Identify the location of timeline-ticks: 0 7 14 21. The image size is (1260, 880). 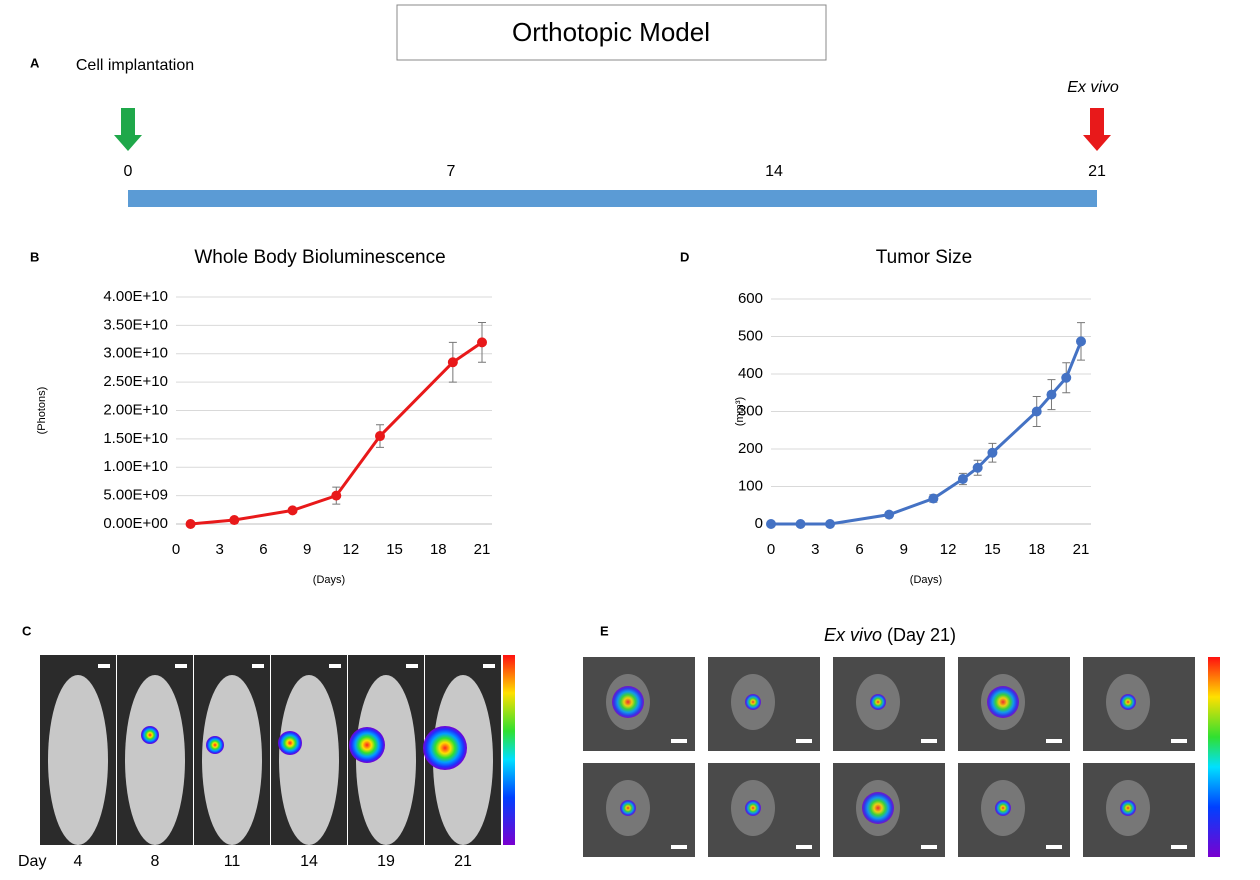
(615, 171).